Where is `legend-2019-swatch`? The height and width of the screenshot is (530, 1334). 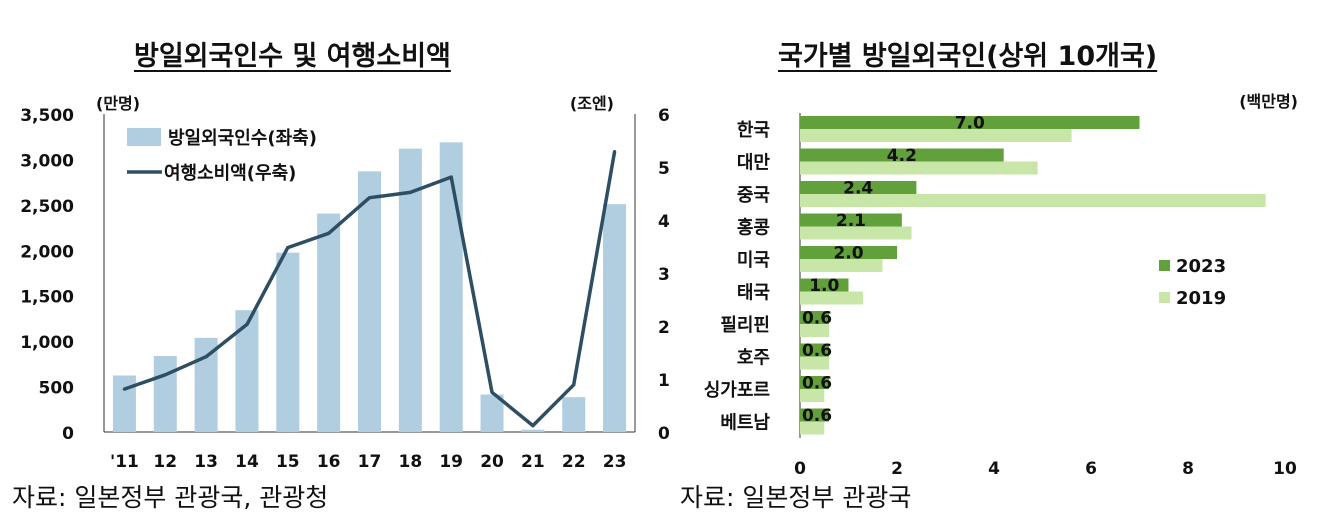
legend-2019-swatch is located at coordinates (1164, 297).